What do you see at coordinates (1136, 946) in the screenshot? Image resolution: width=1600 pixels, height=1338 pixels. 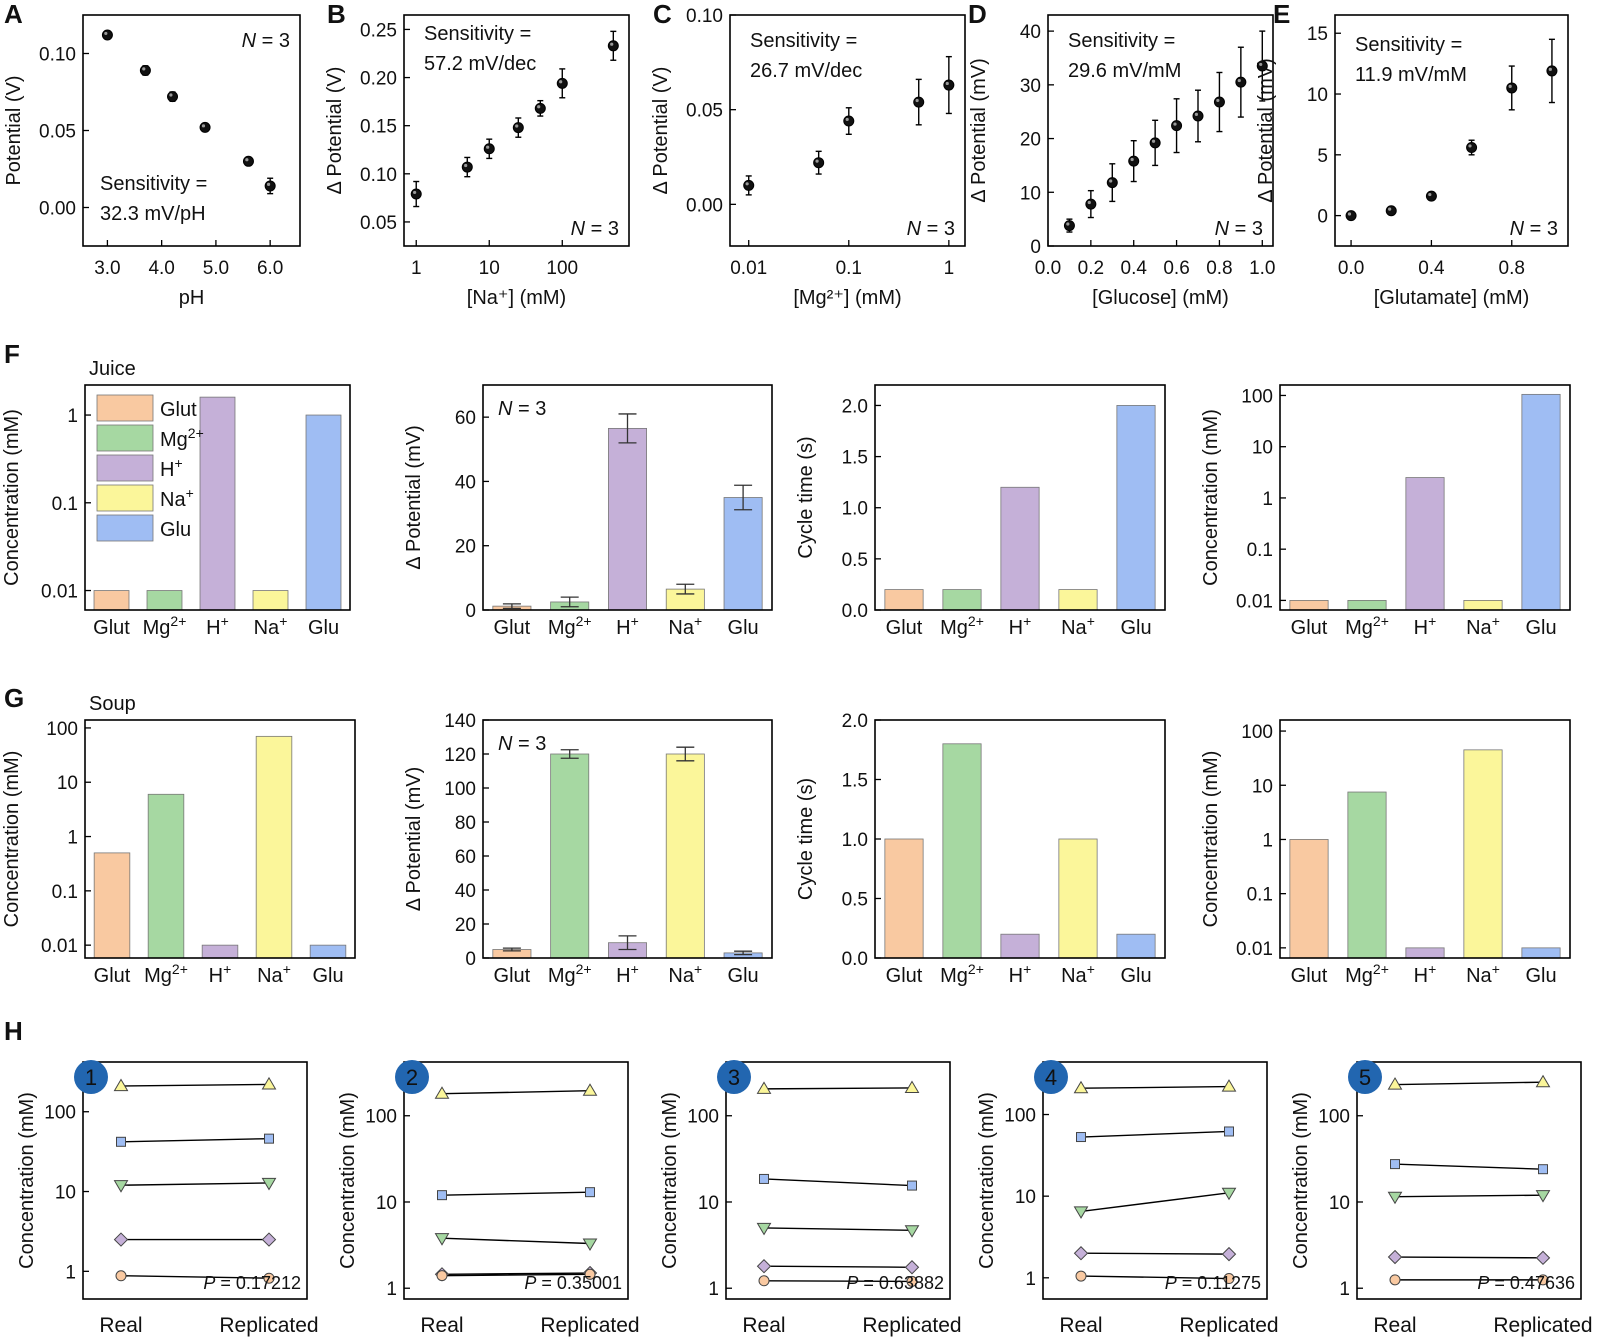 I see `bar-glu` at bounding box center [1136, 946].